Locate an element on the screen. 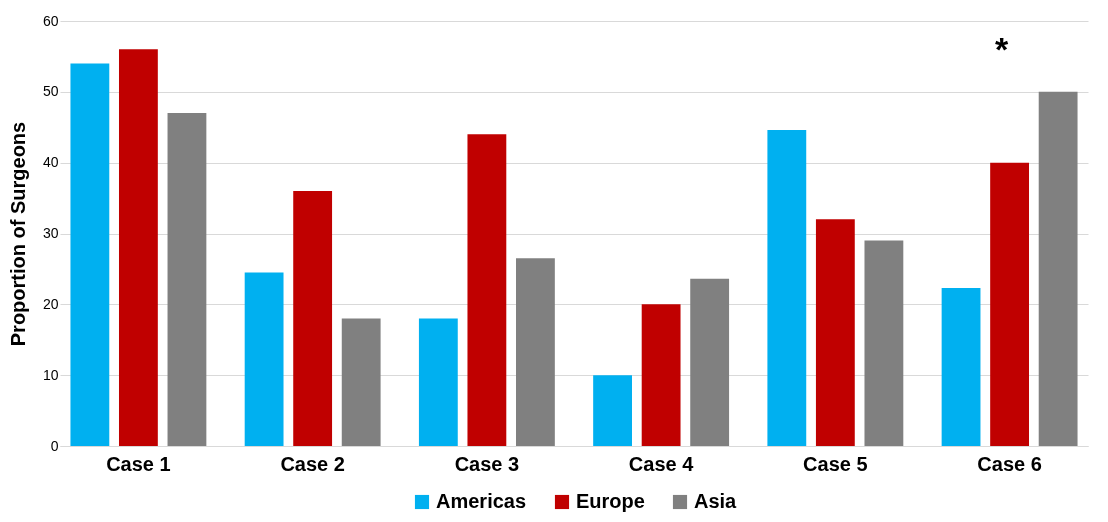 The width and height of the screenshot is (1108, 522). legend-label: Europe is located at coordinates (610, 501).